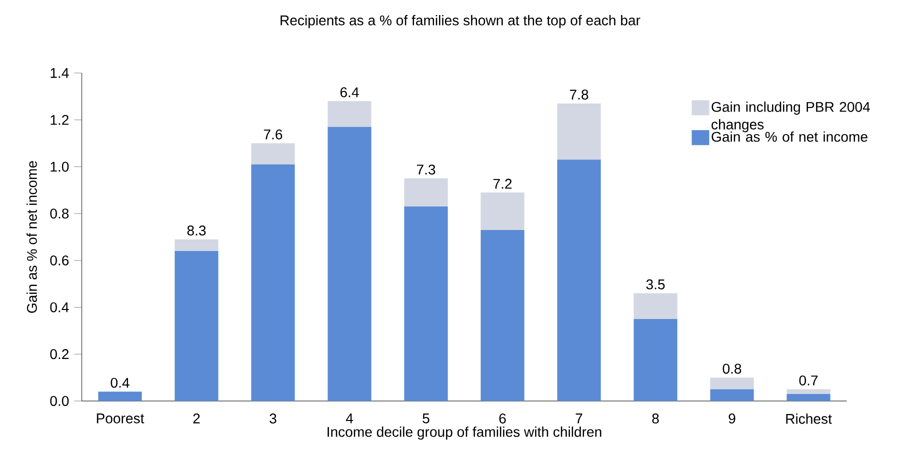 The height and width of the screenshot is (460, 920). Describe the element at coordinates (59, 354) in the screenshot. I see `y-tick-label: 0.2` at that location.